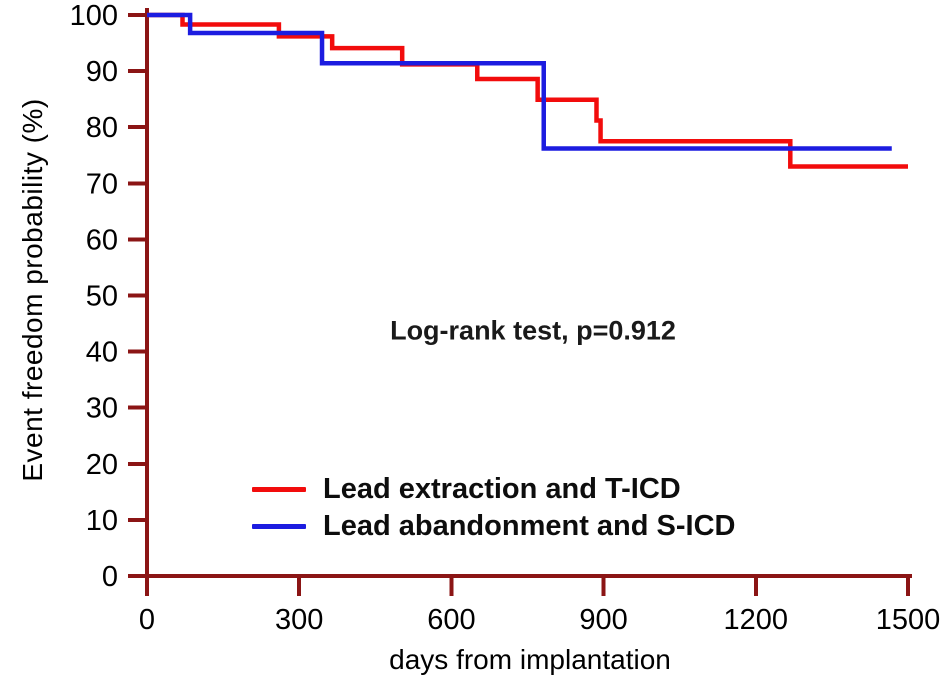  Describe the element at coordinates (32, 290) in the screenshot. I see `y-axis-title: Event freedom probability (%)` at that location.